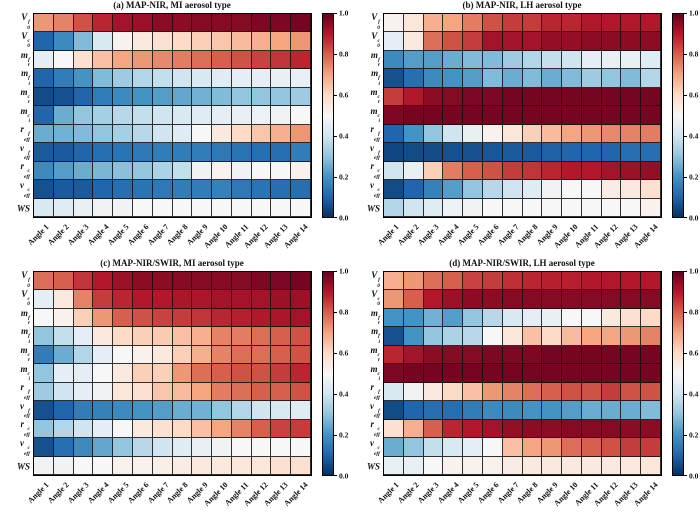 Image resolution: width=700 pixels, height=516 pixels. What do you see at coordinates (694, 218) in the screenshot?
I see `colorbar-tick-label: 0.0` at bounding box center [694, 218].